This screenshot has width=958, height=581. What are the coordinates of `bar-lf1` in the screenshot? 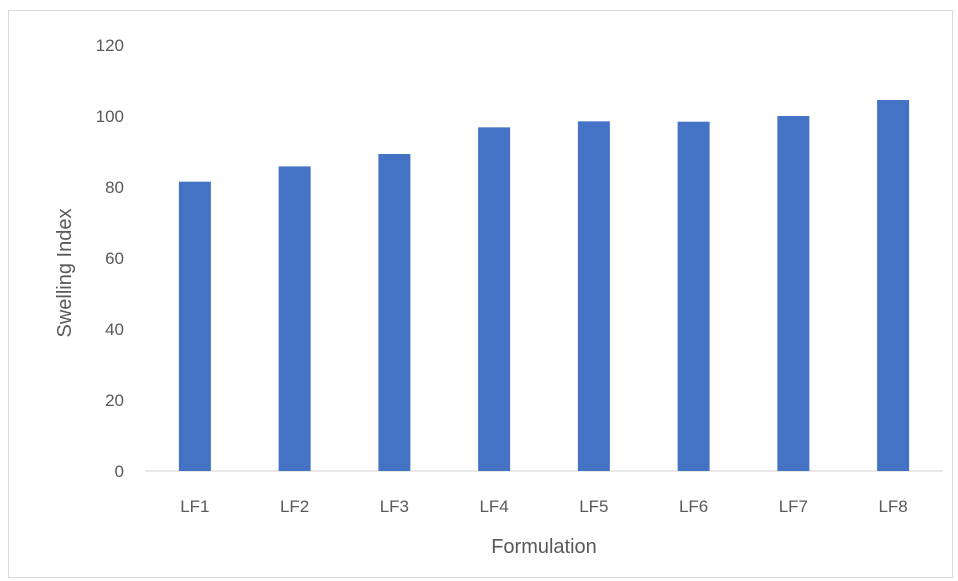 It's located at (194, 326).